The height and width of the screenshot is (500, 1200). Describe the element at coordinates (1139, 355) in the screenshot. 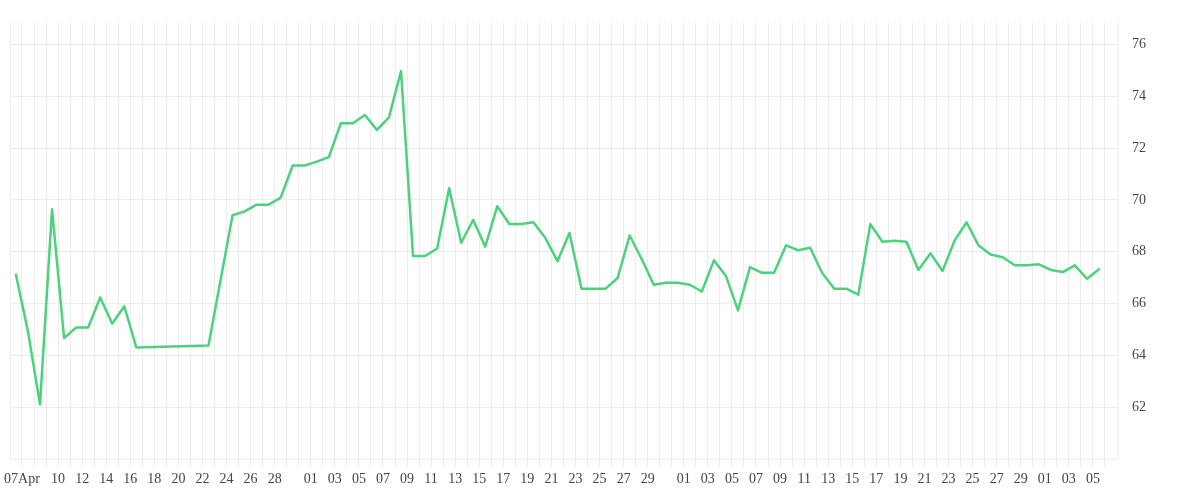

I see `y-tick-label: 64` at that location.